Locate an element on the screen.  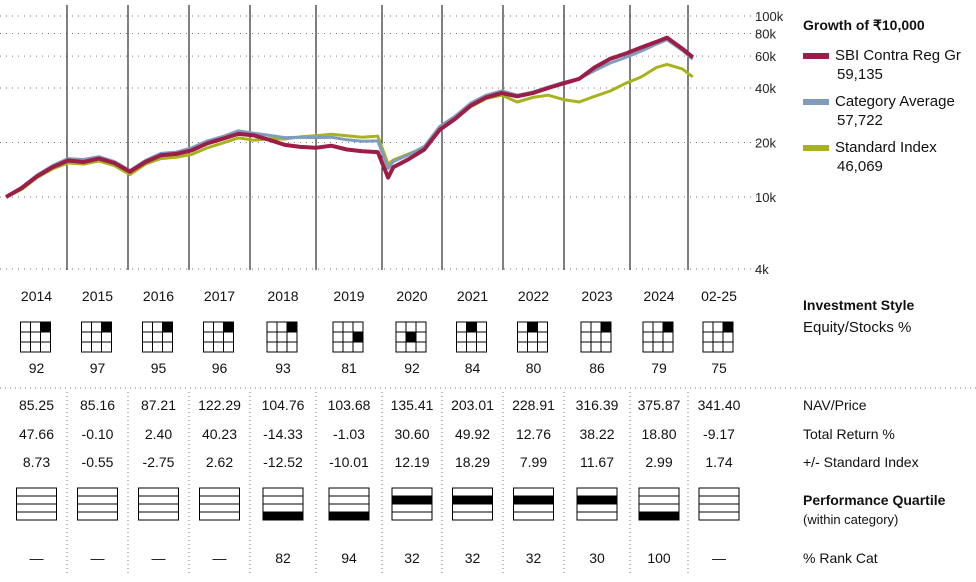
rank-cat-value: 82 is located at coordinates (283, 558).